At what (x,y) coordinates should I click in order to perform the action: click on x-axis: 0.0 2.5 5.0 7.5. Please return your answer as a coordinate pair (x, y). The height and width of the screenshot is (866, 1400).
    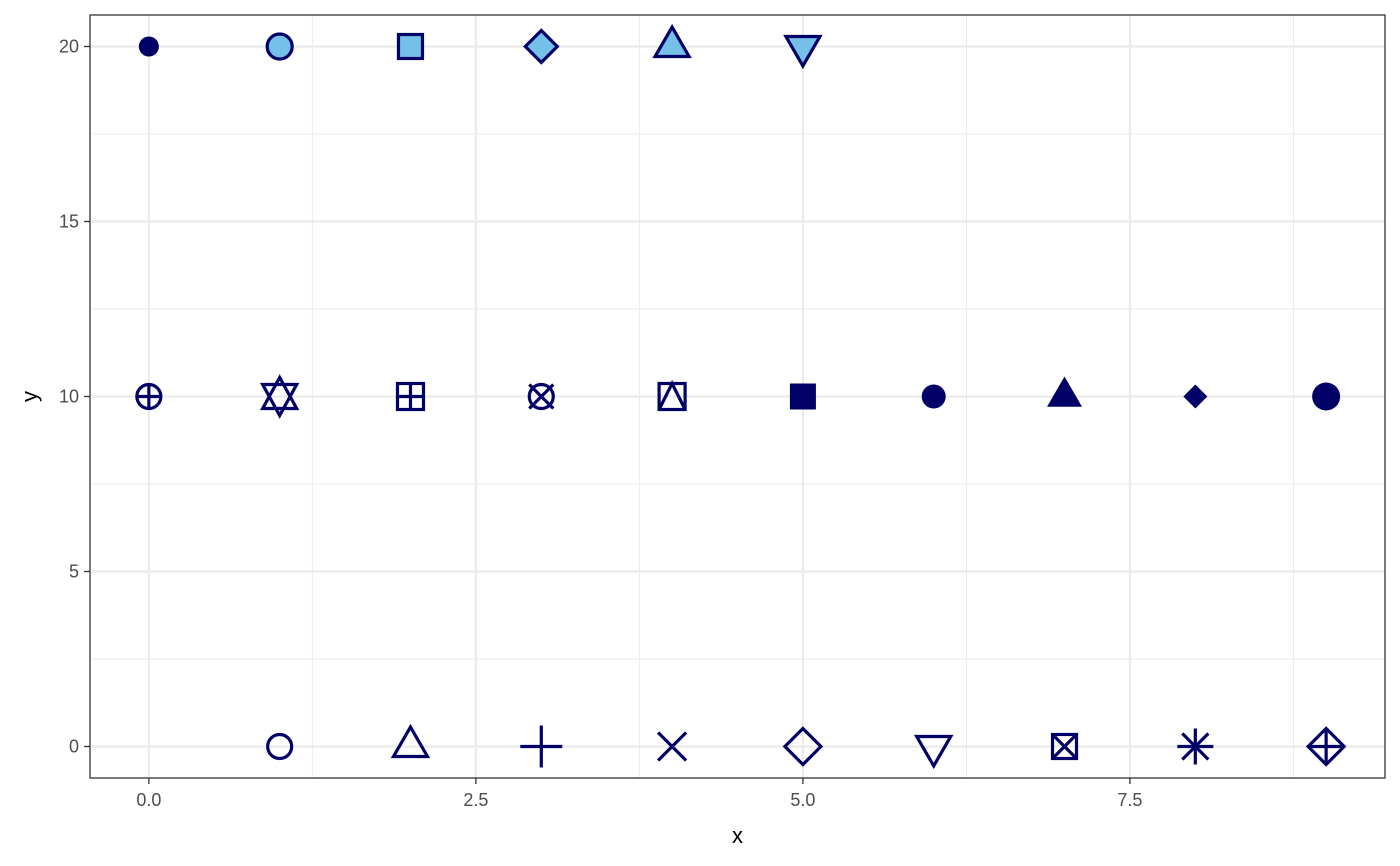
    Looking at the image, I should click on (639, 794).